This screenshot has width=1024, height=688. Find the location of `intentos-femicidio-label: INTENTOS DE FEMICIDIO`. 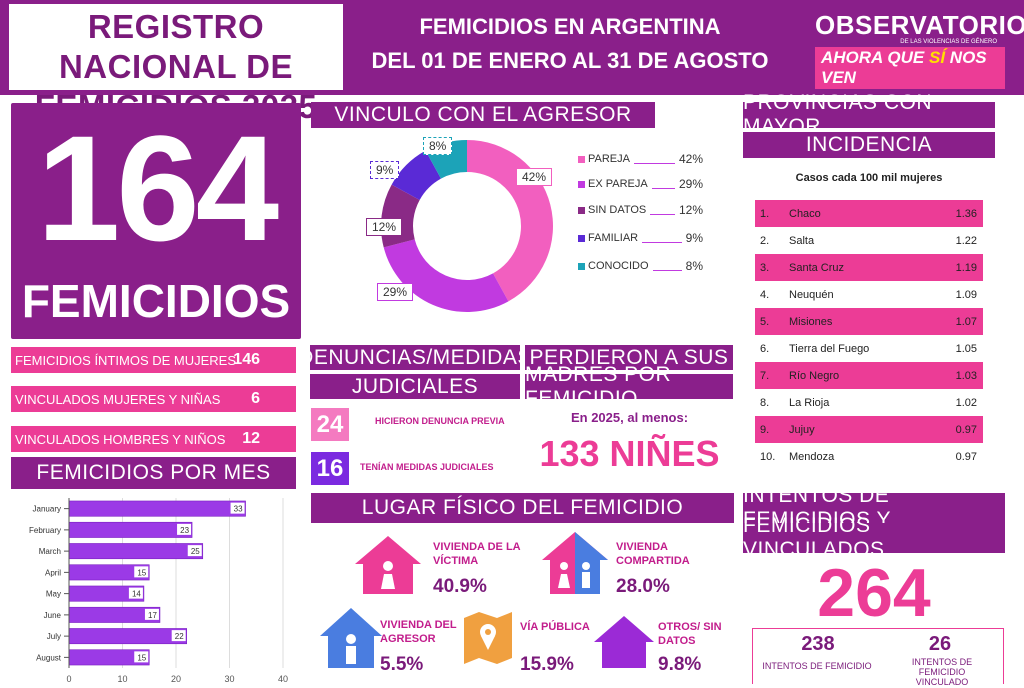

intentos-femicidio-label: INTENTOS DE FEMICIDIO is located at coordinates (817, 666).